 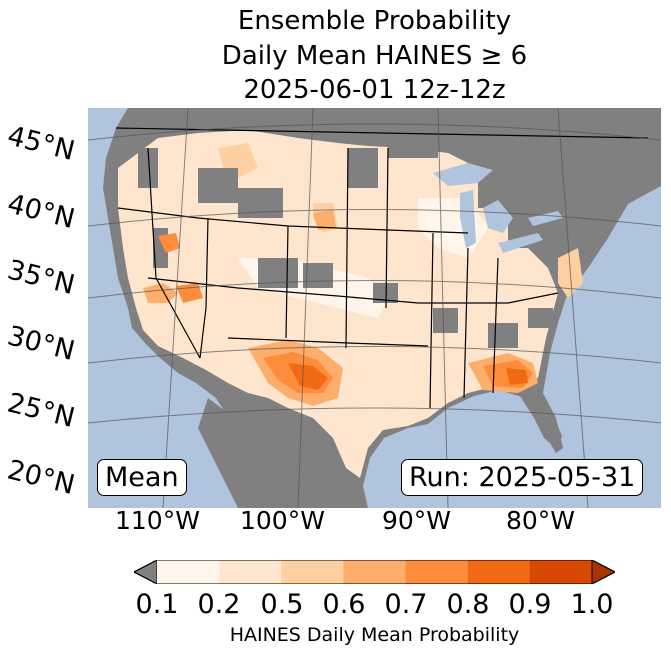 I want to click on lat-label-45: 45°N, so click(x=41, y=144).